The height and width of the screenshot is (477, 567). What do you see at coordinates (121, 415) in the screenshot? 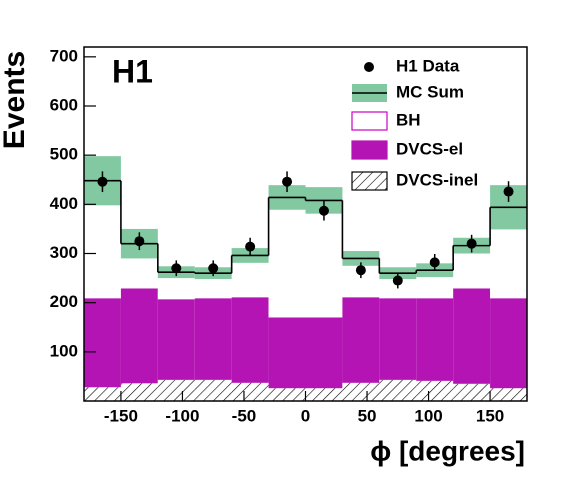
I see `x-tick-label: -150` at bounding box center [121, 415].